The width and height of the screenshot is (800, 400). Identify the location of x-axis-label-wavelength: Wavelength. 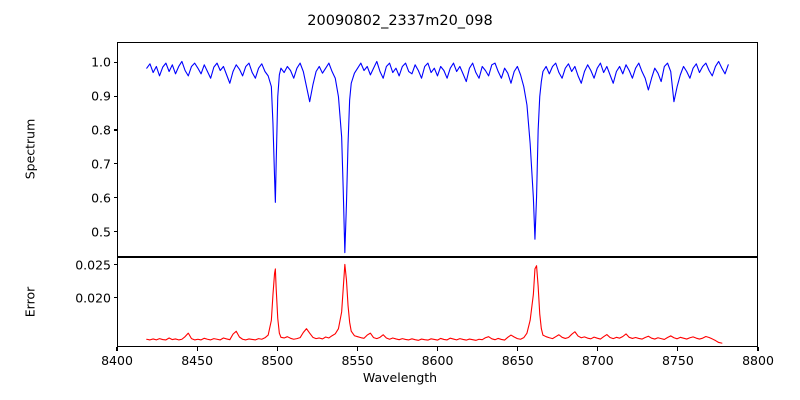
(400, 377).